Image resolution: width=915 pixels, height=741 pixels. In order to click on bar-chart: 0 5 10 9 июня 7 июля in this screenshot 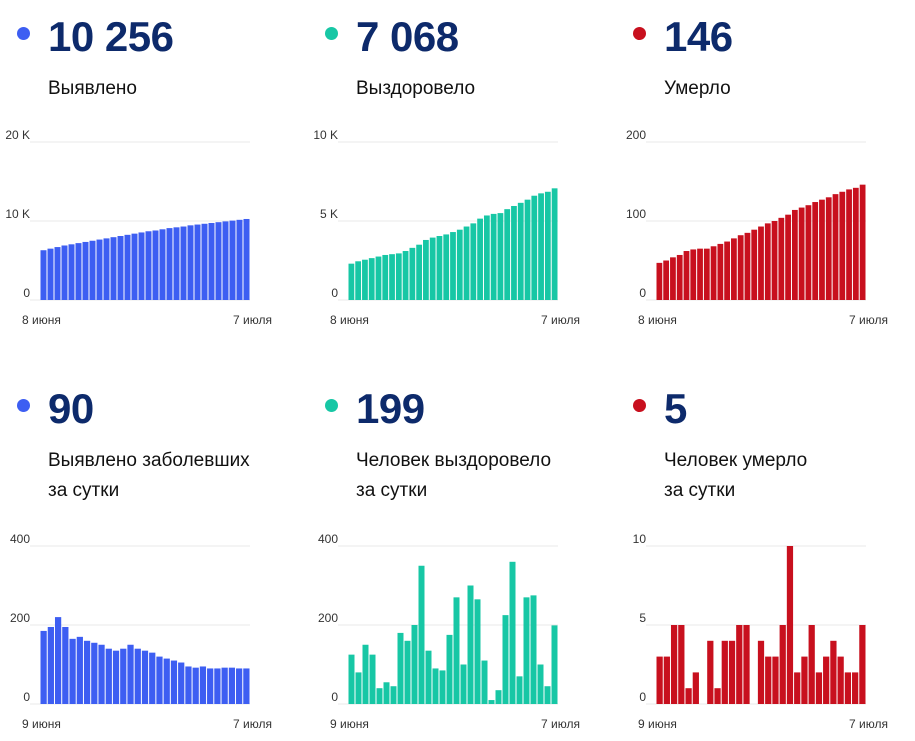, I will do `click(760, 631)`.